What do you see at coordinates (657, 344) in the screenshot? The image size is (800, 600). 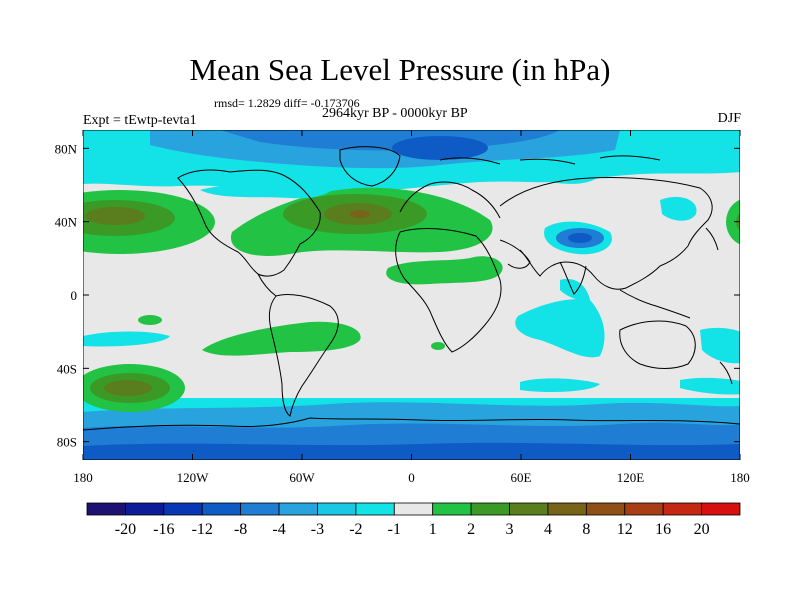 I see `coast-australia` at bounding box center [657, 344].